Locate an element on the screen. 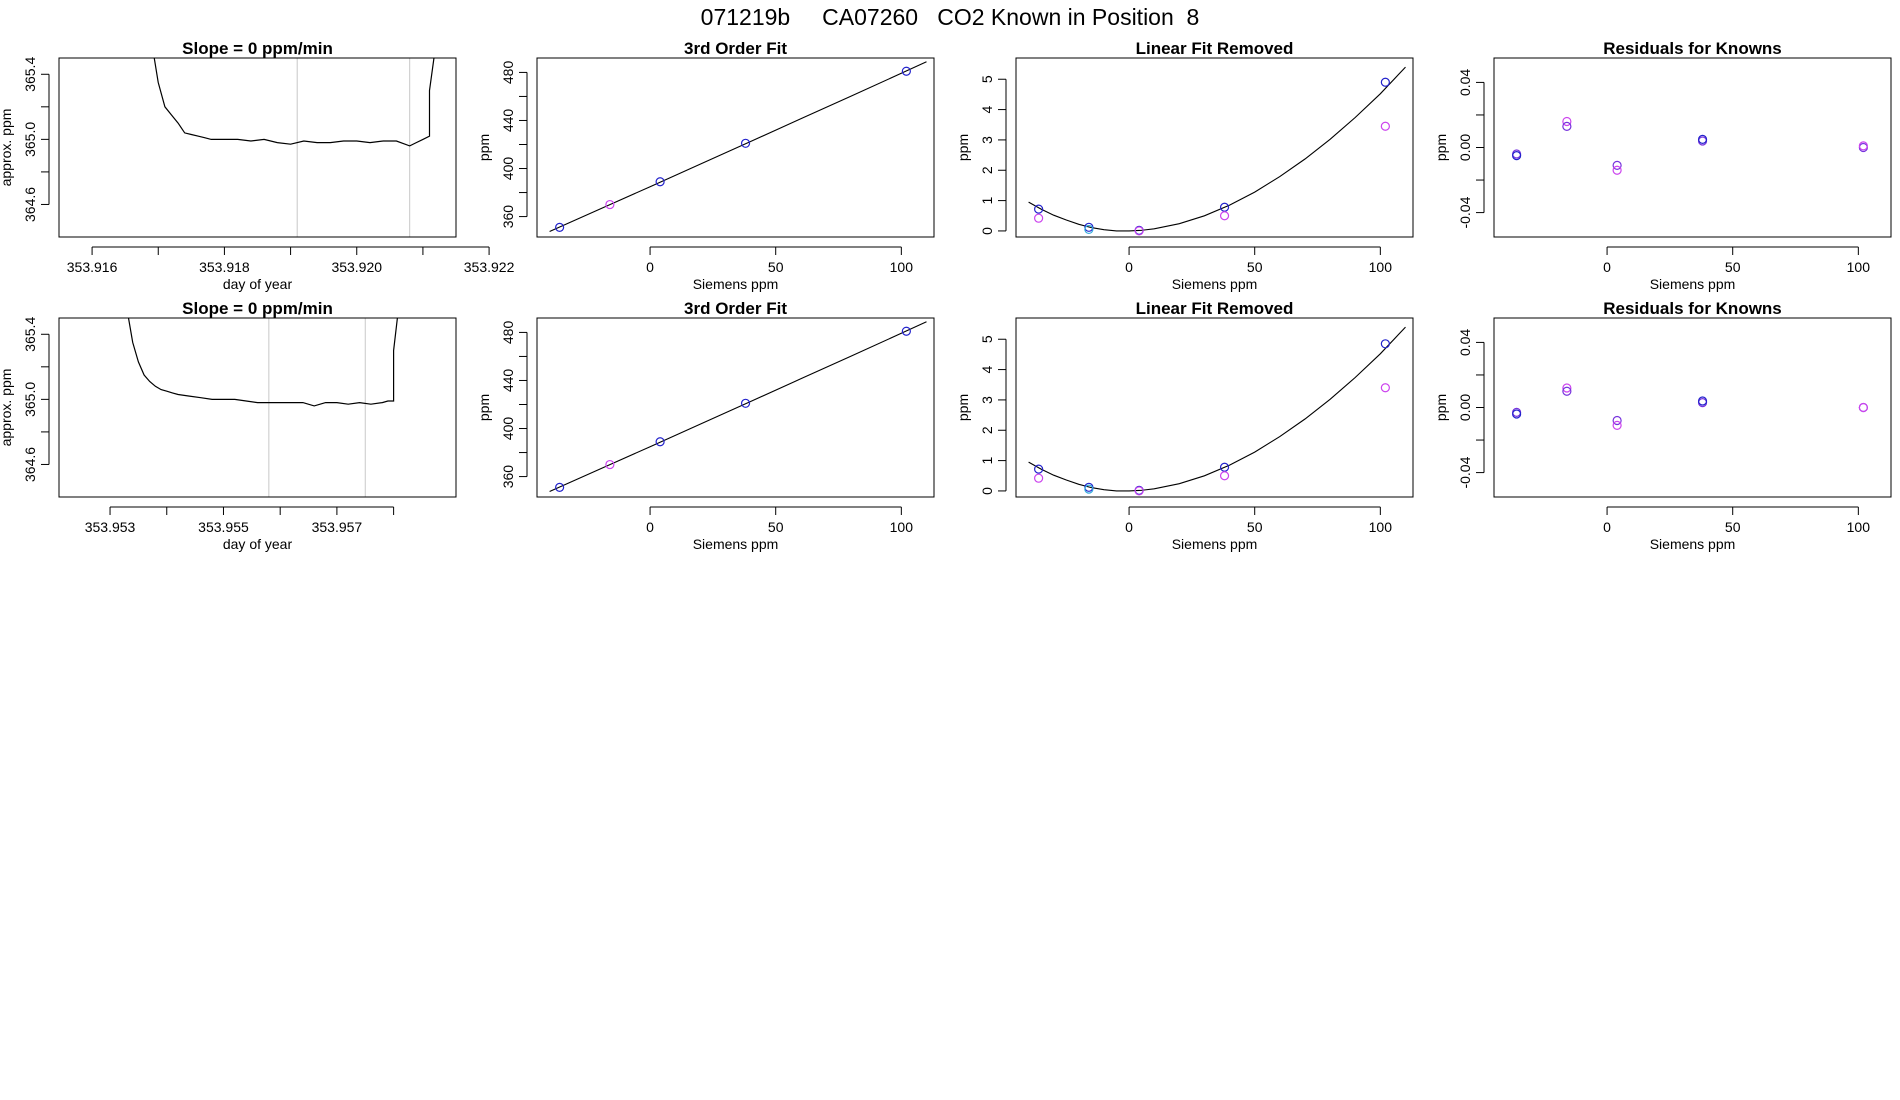 This screenshot has height=1100, width=1900. x-tick-label: 353.920 is located at coordinates (356, 267).